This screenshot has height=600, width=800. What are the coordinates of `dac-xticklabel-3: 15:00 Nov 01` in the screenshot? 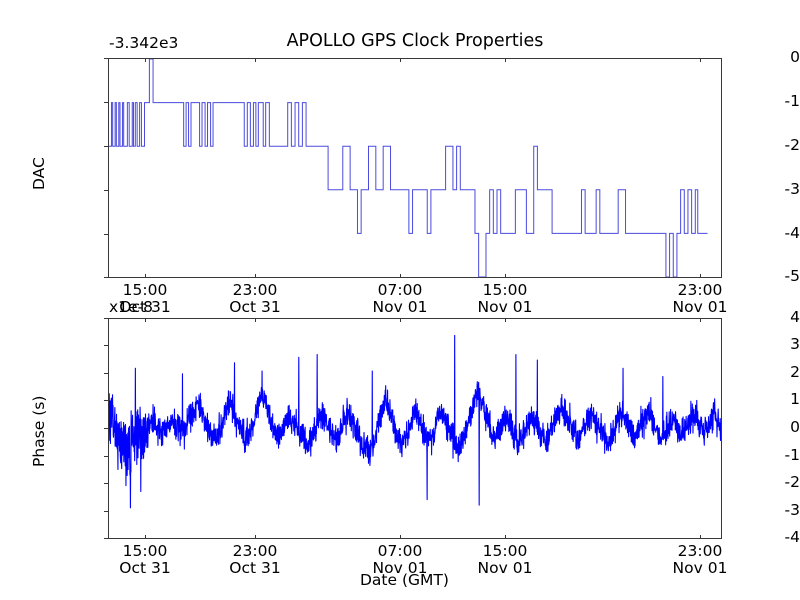 It's located at (505, 299).